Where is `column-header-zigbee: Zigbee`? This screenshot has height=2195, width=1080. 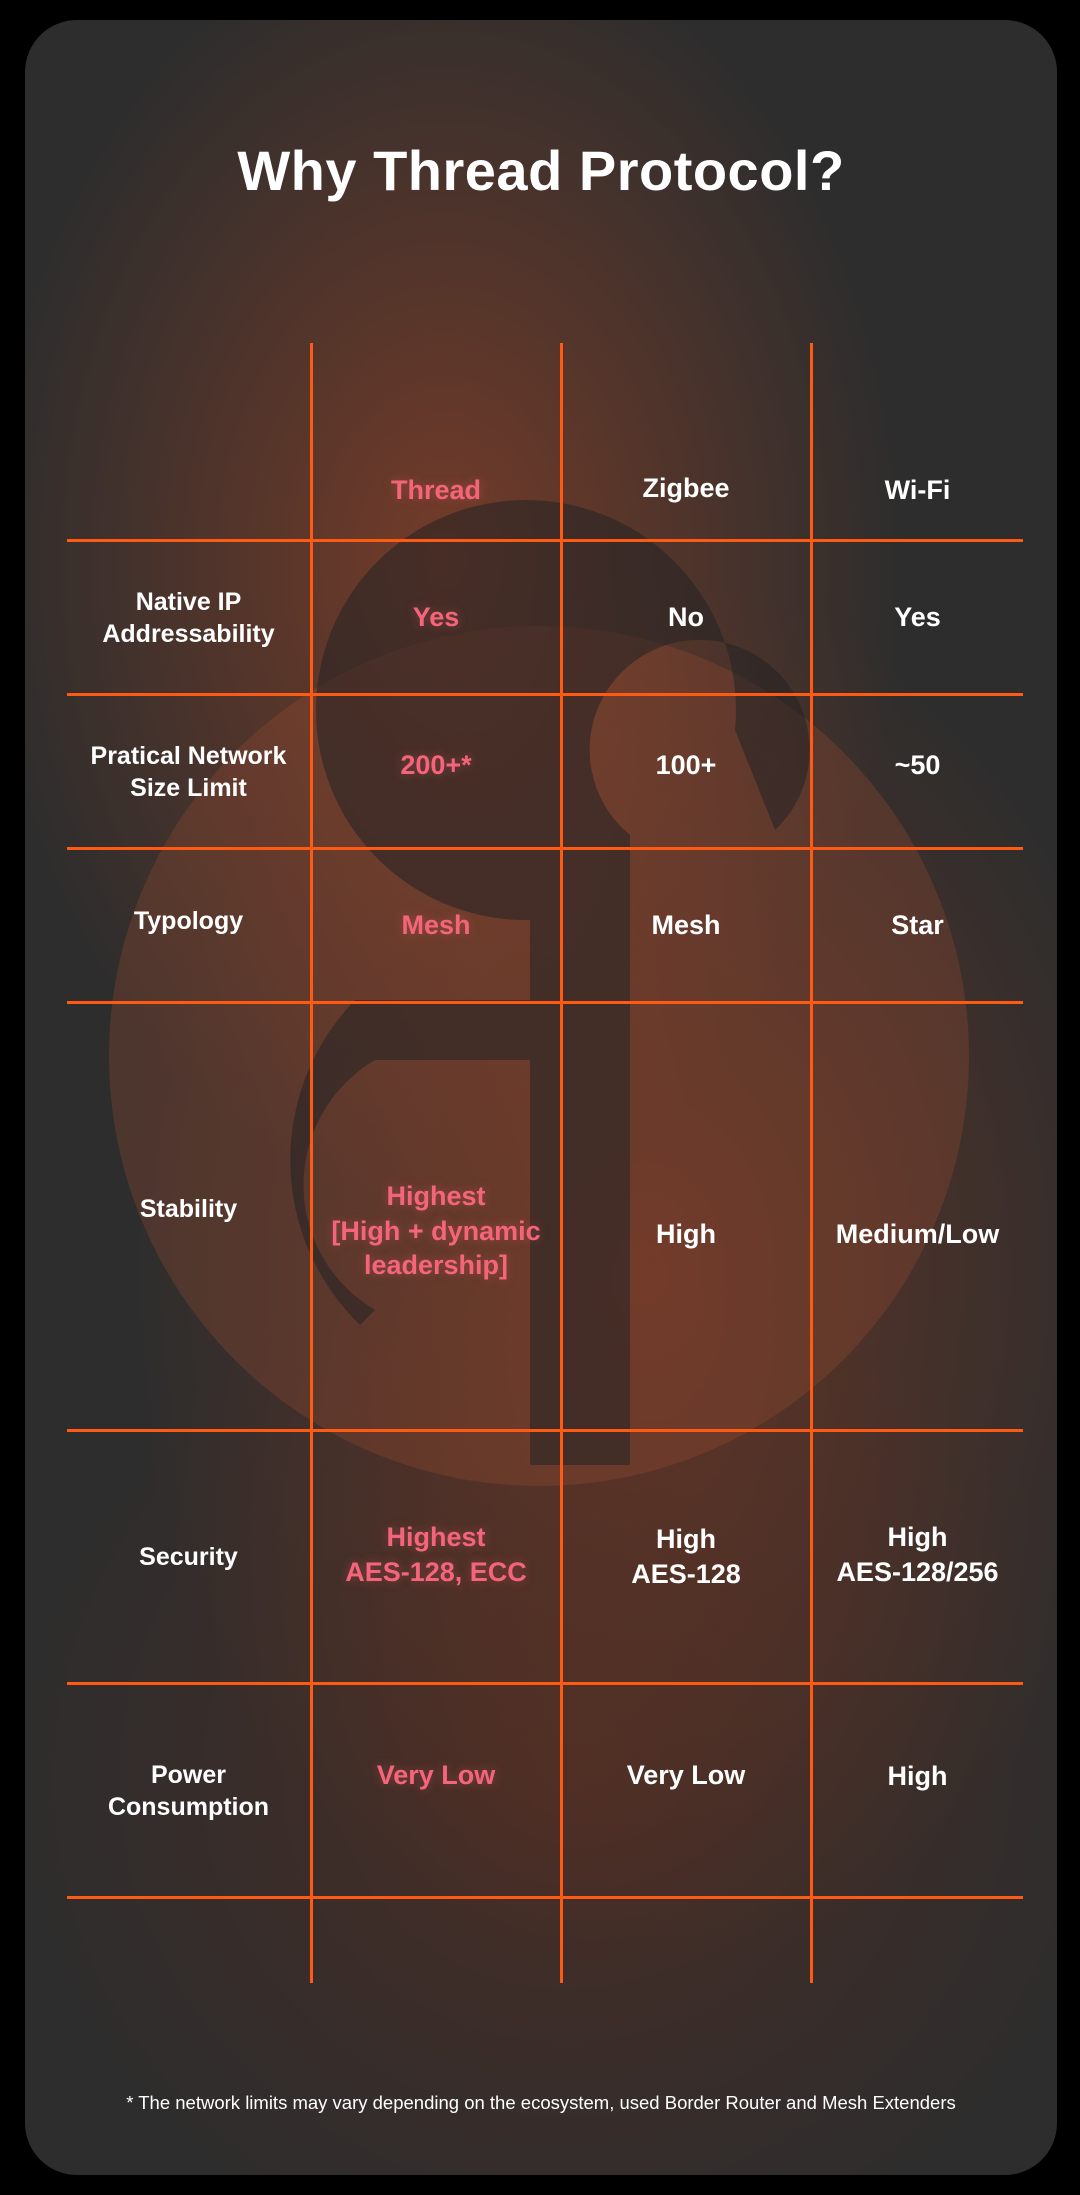
column-header-zigbee: Zigbee is located at coordinates (686, 487).